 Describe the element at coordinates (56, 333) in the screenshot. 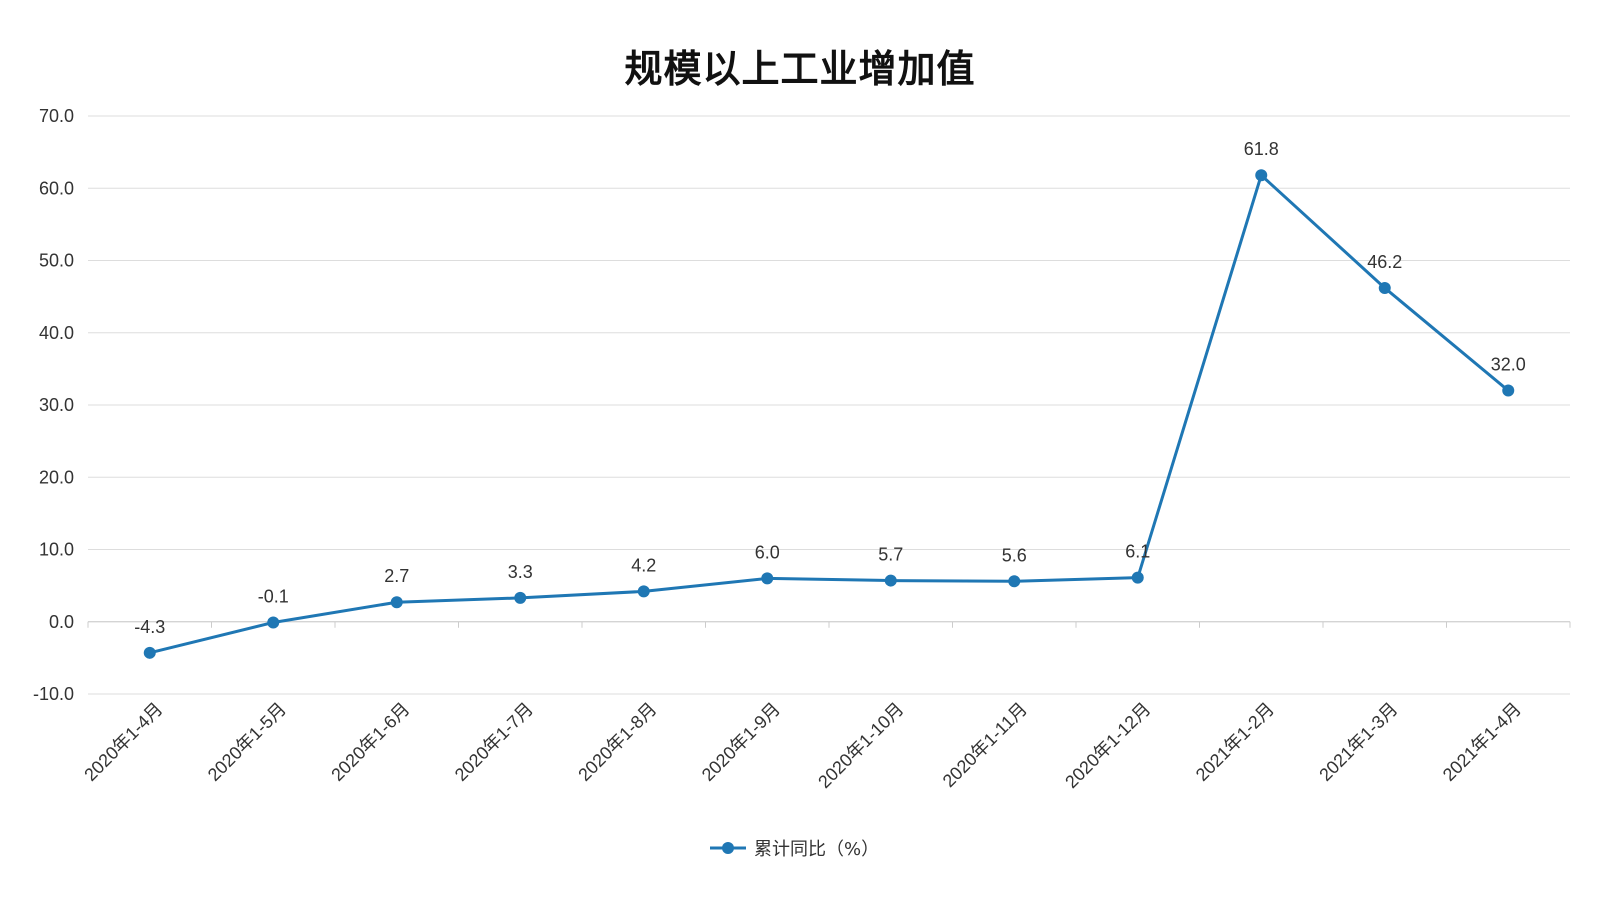

I see `y-tick-label: 40.0` at that location.